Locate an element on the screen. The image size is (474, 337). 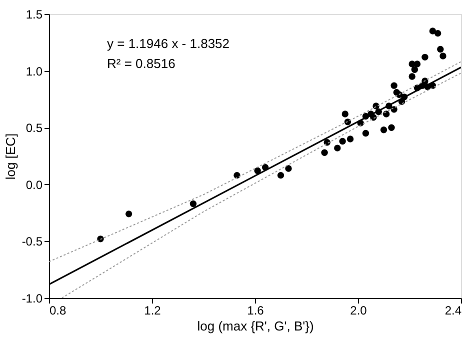
annotation: R² = 0.8516 is located at coordinates (141, 63).